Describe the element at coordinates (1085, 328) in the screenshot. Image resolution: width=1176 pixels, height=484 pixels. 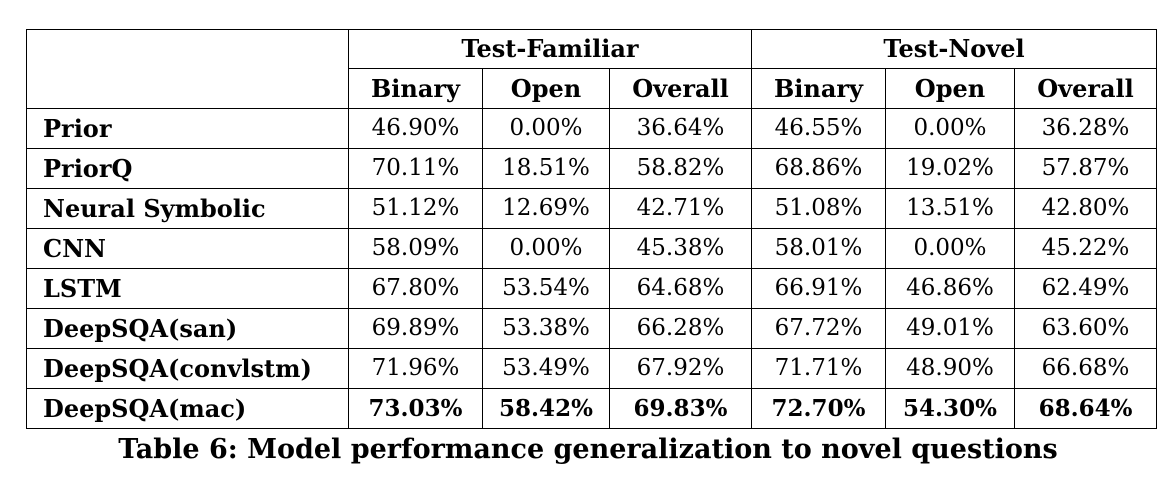
I see `score-cell: 63.60%` at that location.